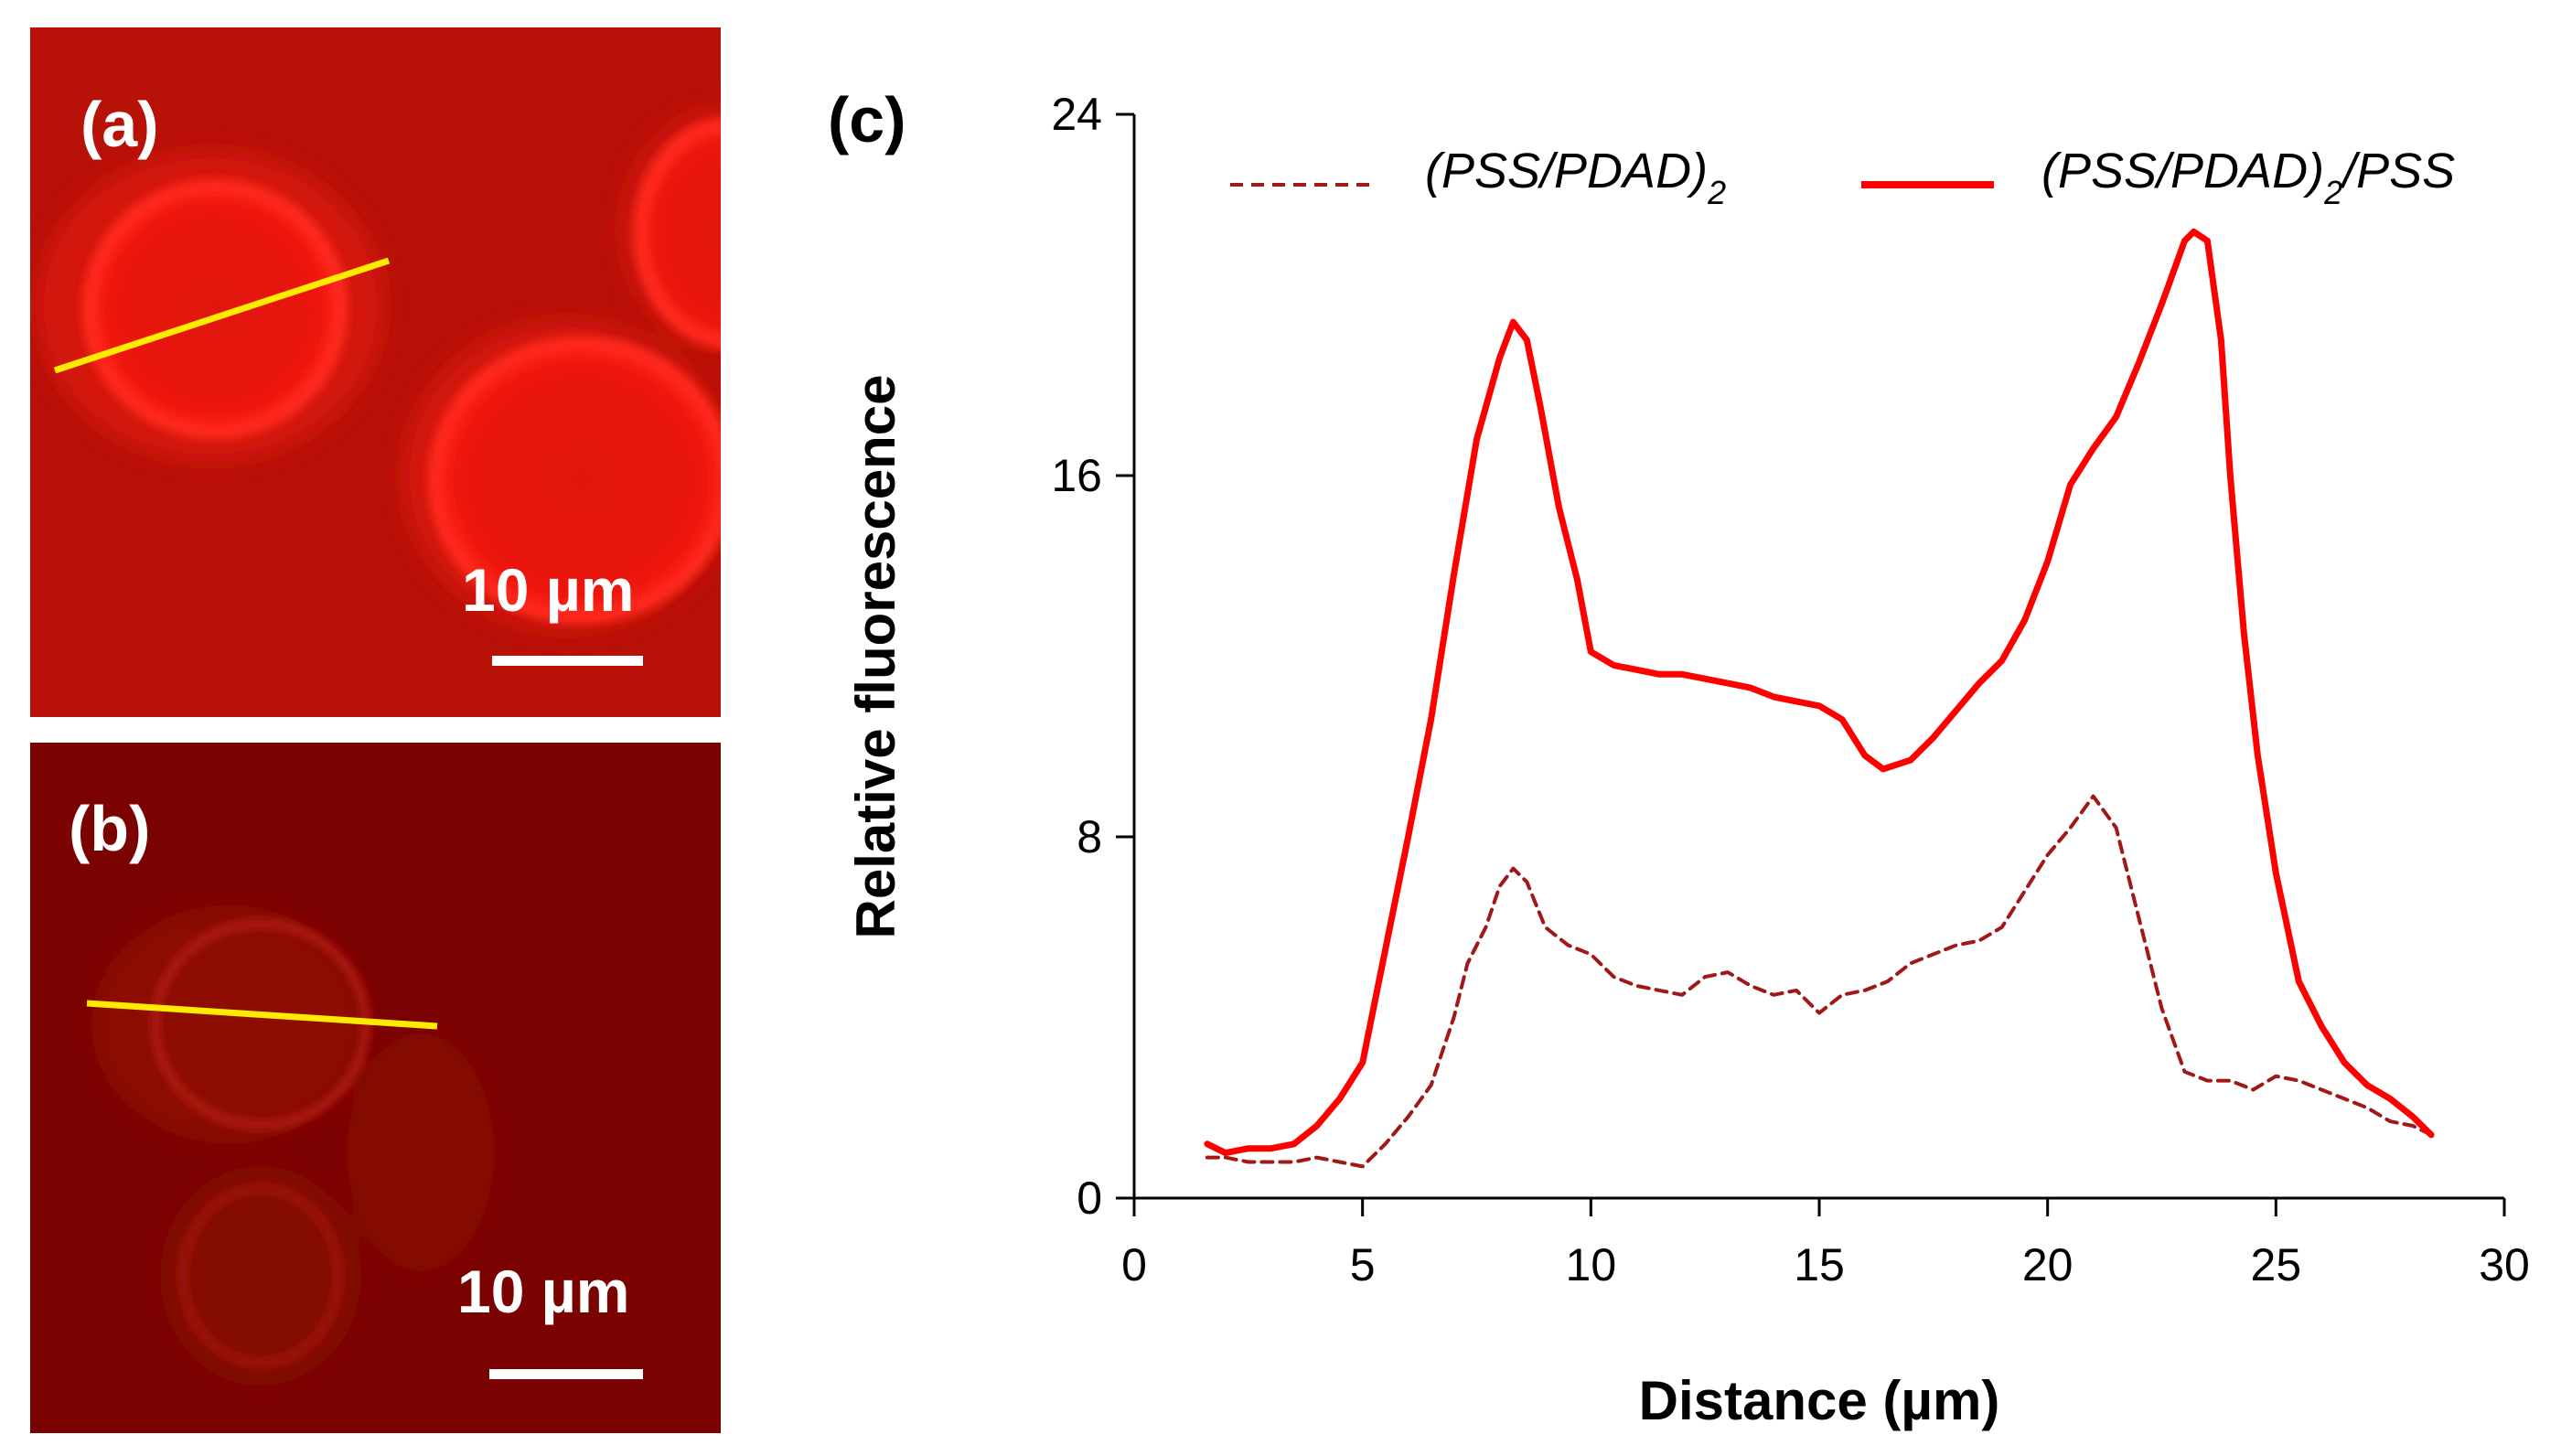 Image resolution: width=2561 pixels, height=1456 pixels. I want to click on line-profile-a, so click(222, 315).